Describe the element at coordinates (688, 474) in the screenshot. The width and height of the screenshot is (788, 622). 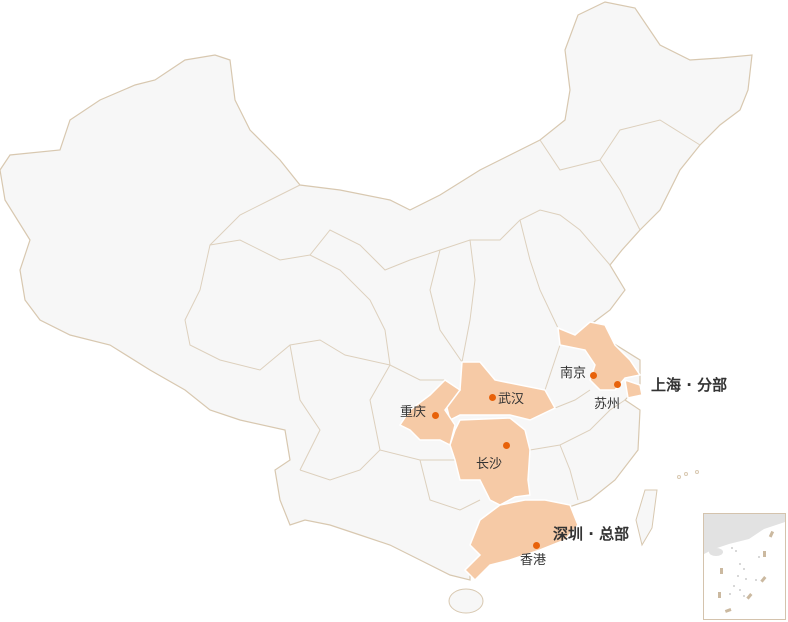
I see `islands` at that location.